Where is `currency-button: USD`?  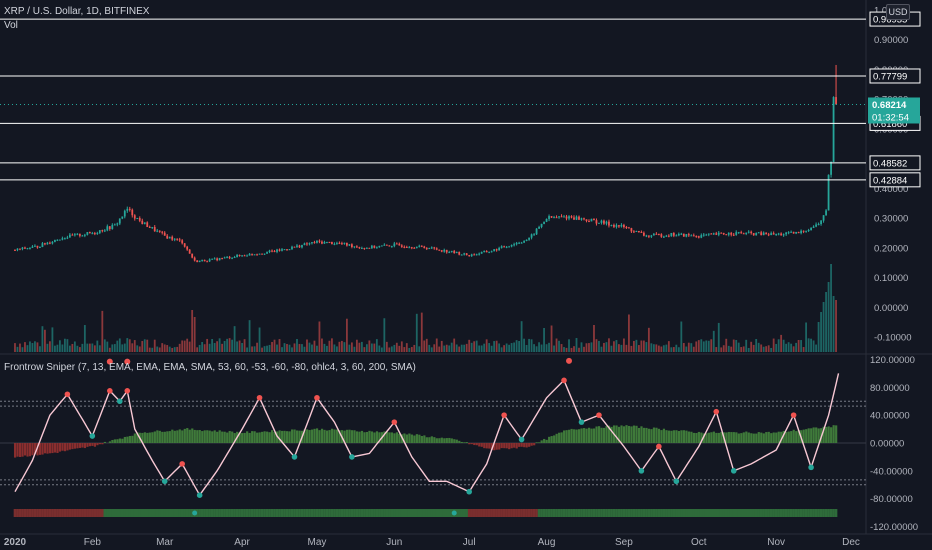 currency-button: USD is located at coordinates (898, 12).